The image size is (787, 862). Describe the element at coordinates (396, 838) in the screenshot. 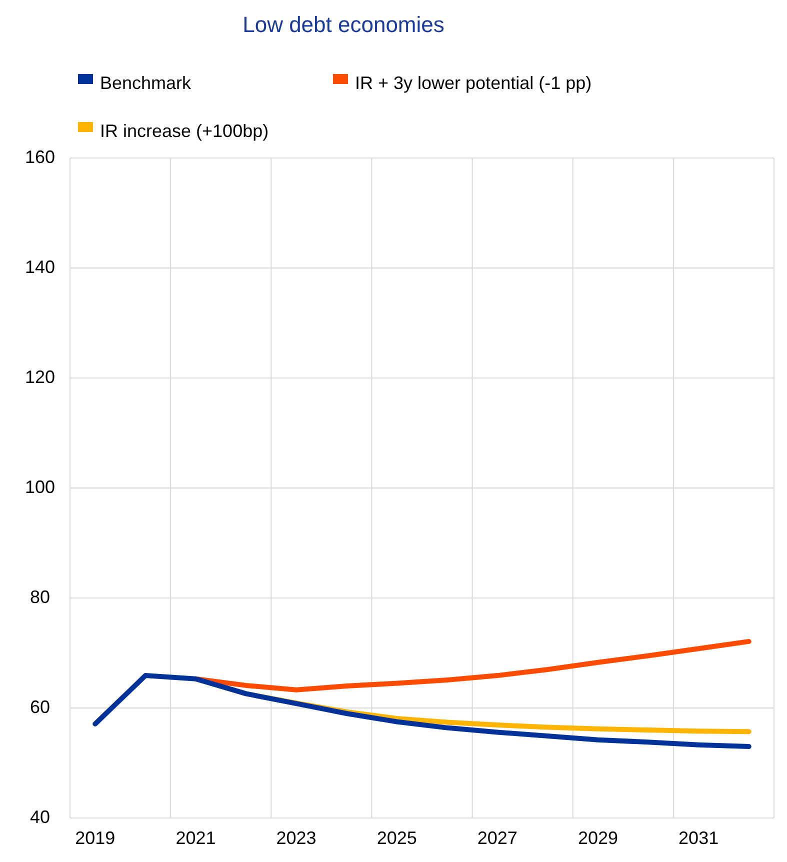

I see `x-tick-label: 2025` at that location.